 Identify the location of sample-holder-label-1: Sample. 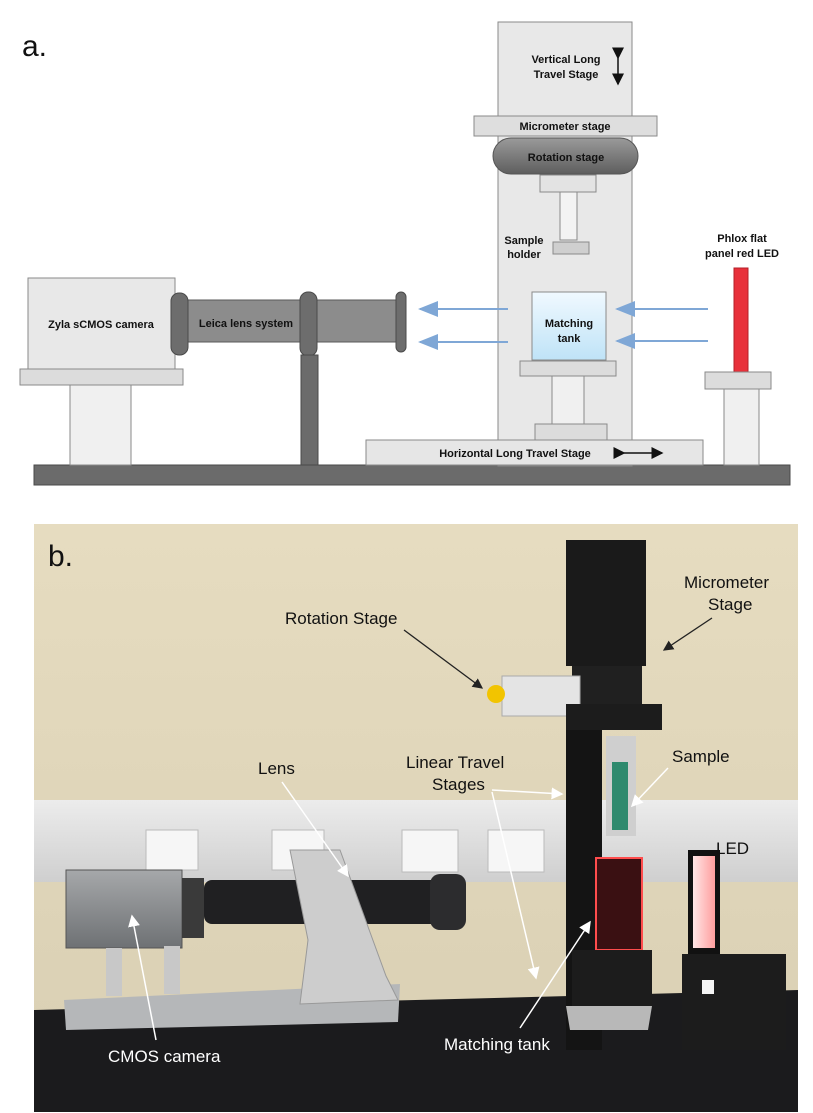
(523, 241).